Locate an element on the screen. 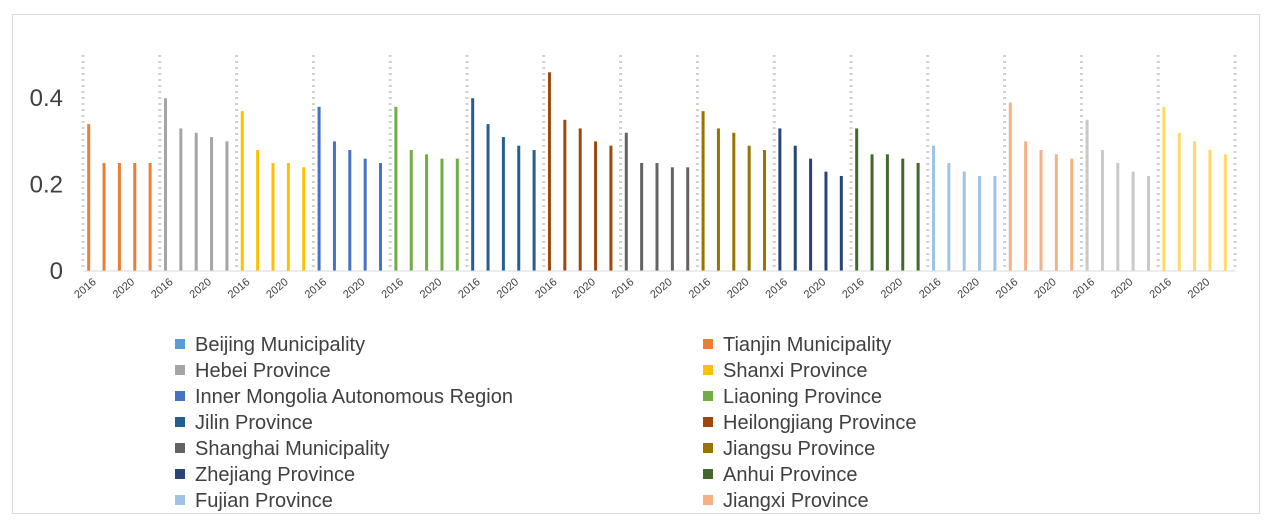 Image resolution: width=1280 pixels, height=530 pixels. legend-label: Fujian Province is located at coordinates (264, 501).